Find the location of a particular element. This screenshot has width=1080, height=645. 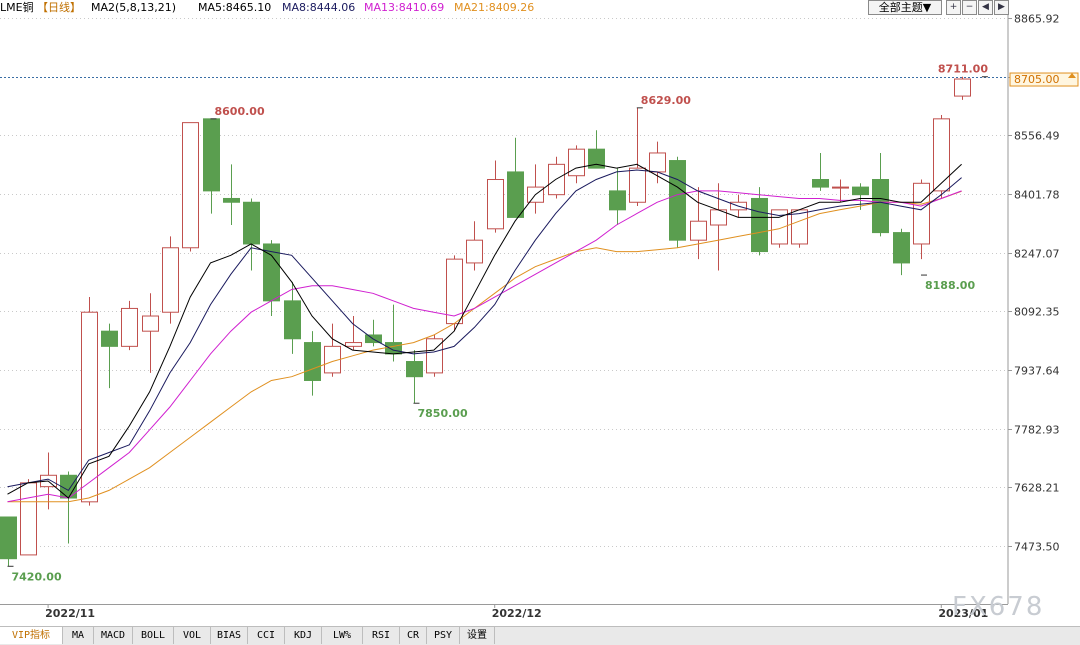

y-tick-label: 8556.49 is located at coordinates (1037, 136).